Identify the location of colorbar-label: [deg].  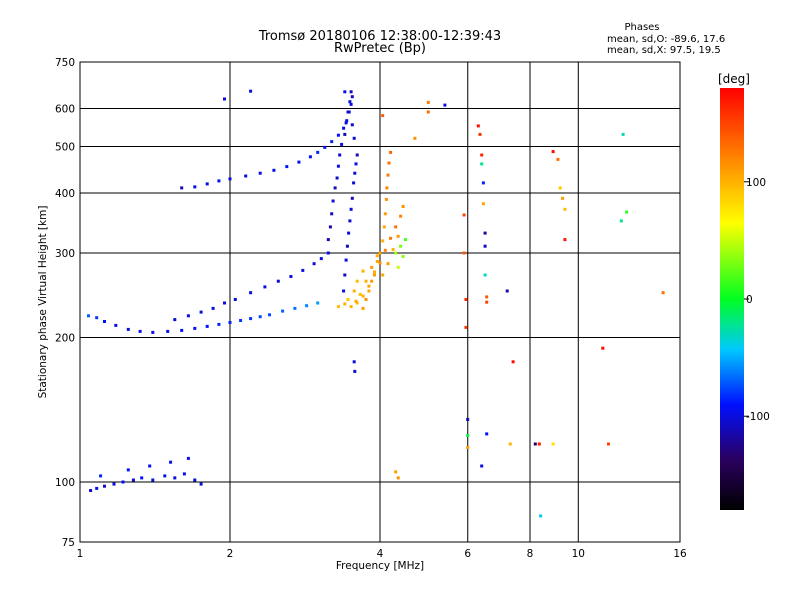
(734, 79).